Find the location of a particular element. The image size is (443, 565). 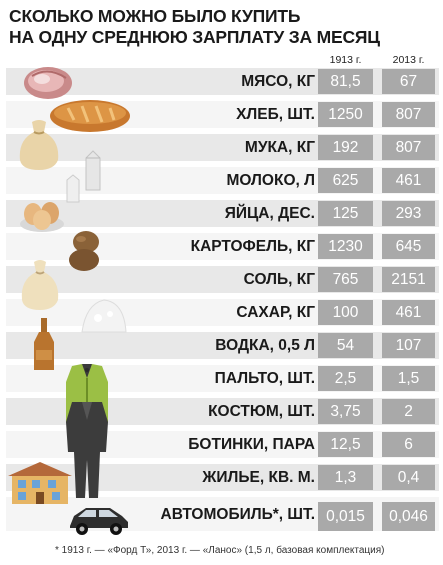

value-2013: 293 is located at coordinates (408, 213).